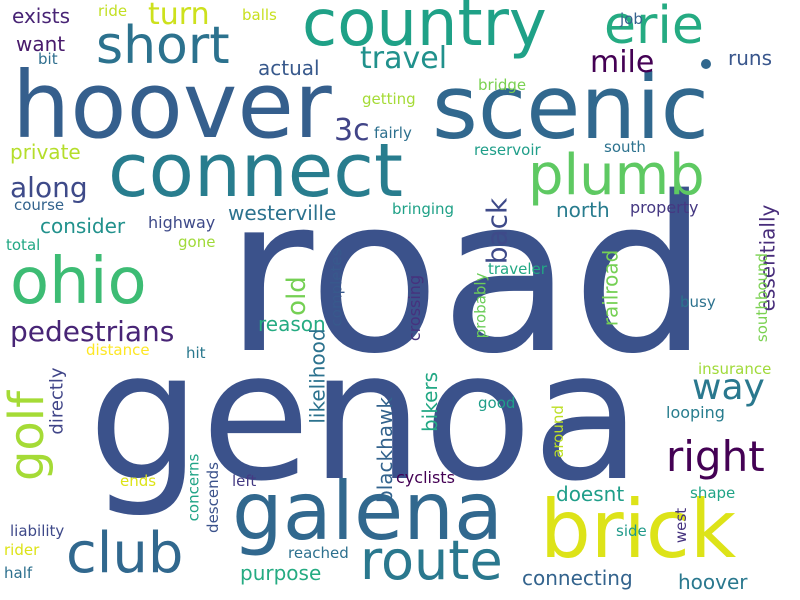 The image size is (800, 600). I want to click on word: likelihood, so click(317, 376).